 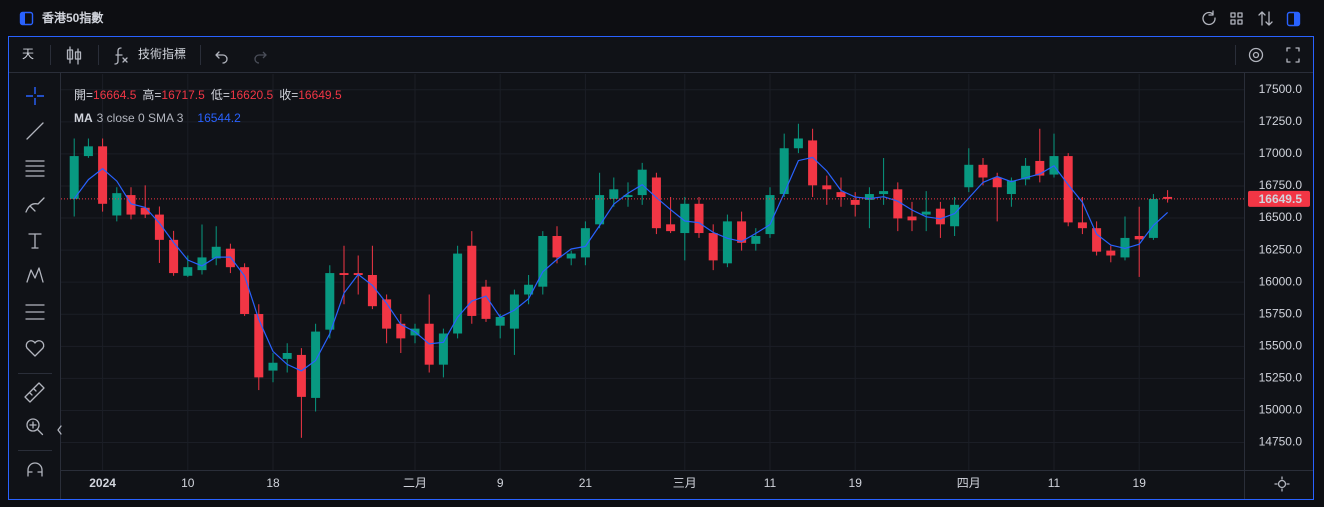 What do you see at coordinates (59, 430) in the screenshot?
I see `collapse-tools` at bounding box center [59, 430].